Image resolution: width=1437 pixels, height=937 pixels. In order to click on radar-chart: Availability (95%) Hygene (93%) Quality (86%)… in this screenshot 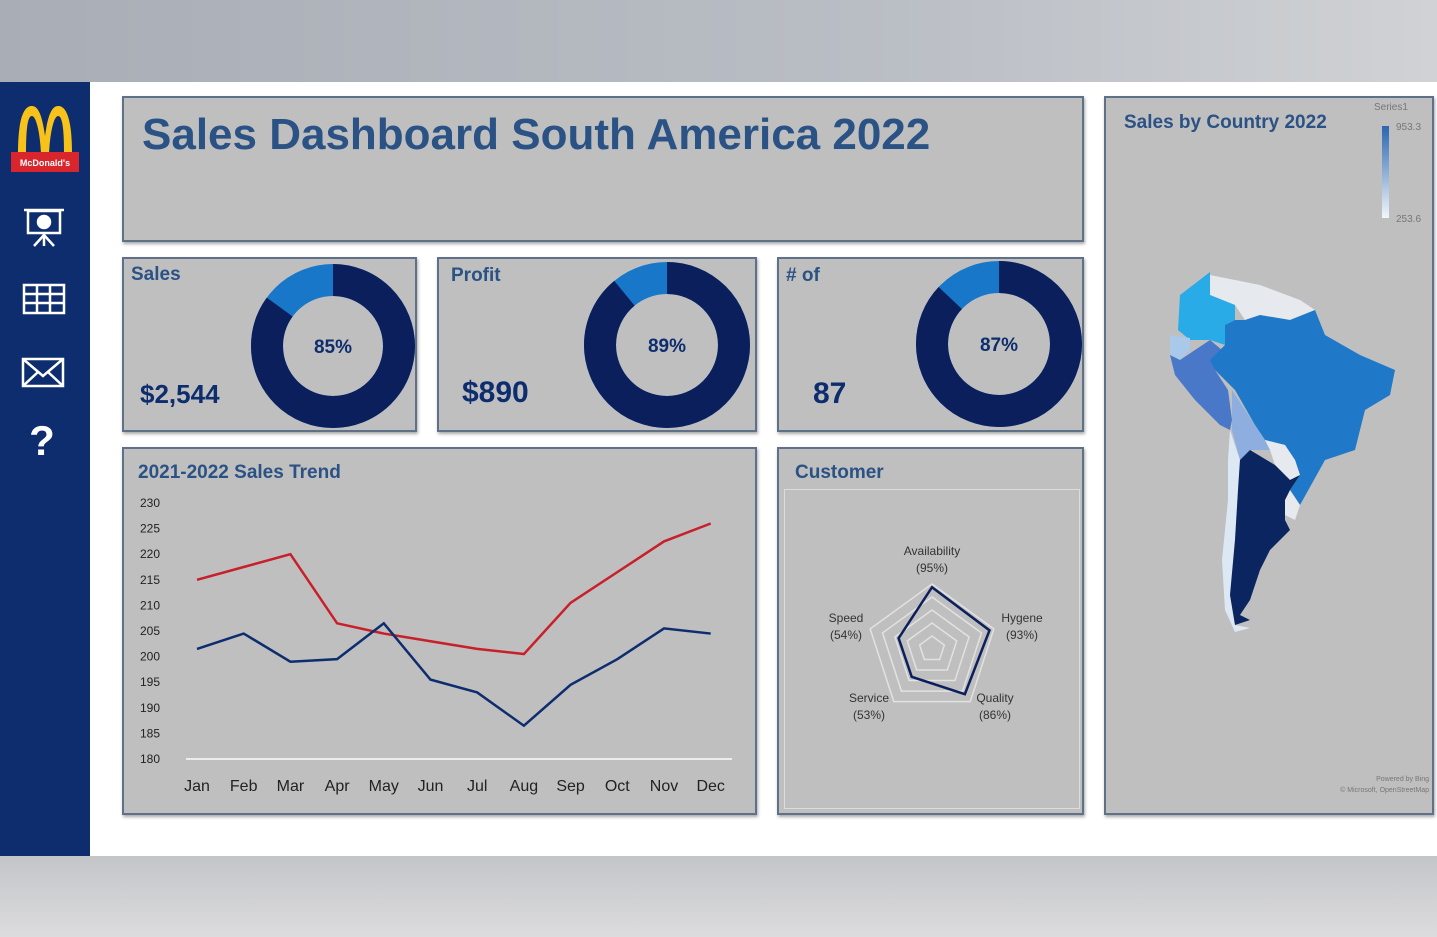, I will do `click(936, 633)`.